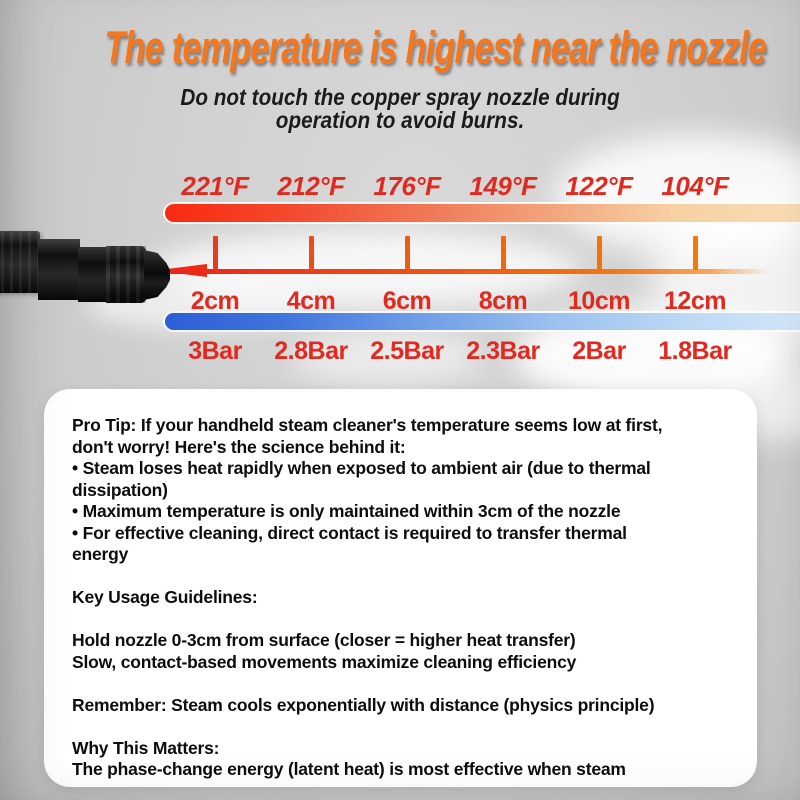 Image resolution: width=800 pixels, height=800 pixels. What do you see at coordinates (407, 301) in the screenshot?
I see `distance-label: 6cm` at bounding box center [407, 301].